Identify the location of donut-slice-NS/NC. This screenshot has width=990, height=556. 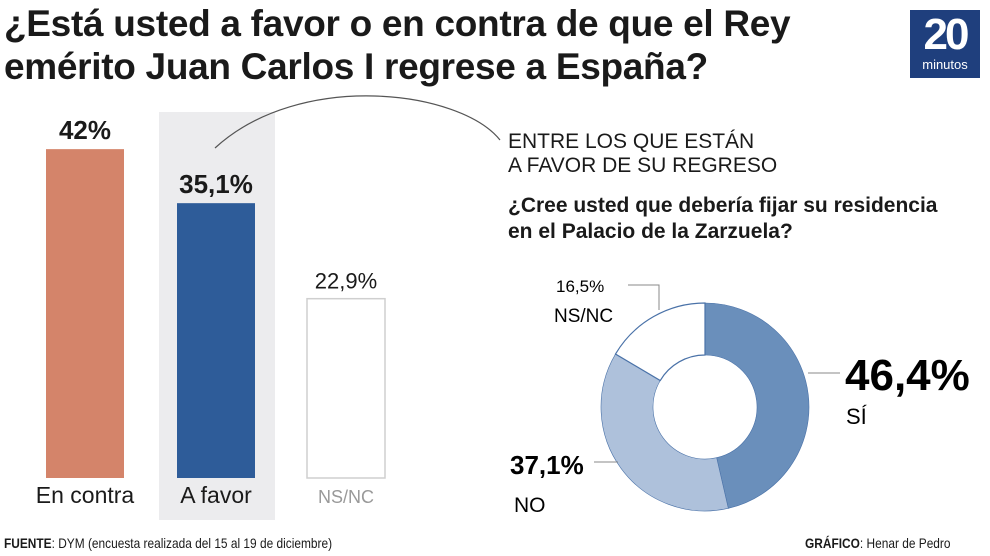
(660, 342).